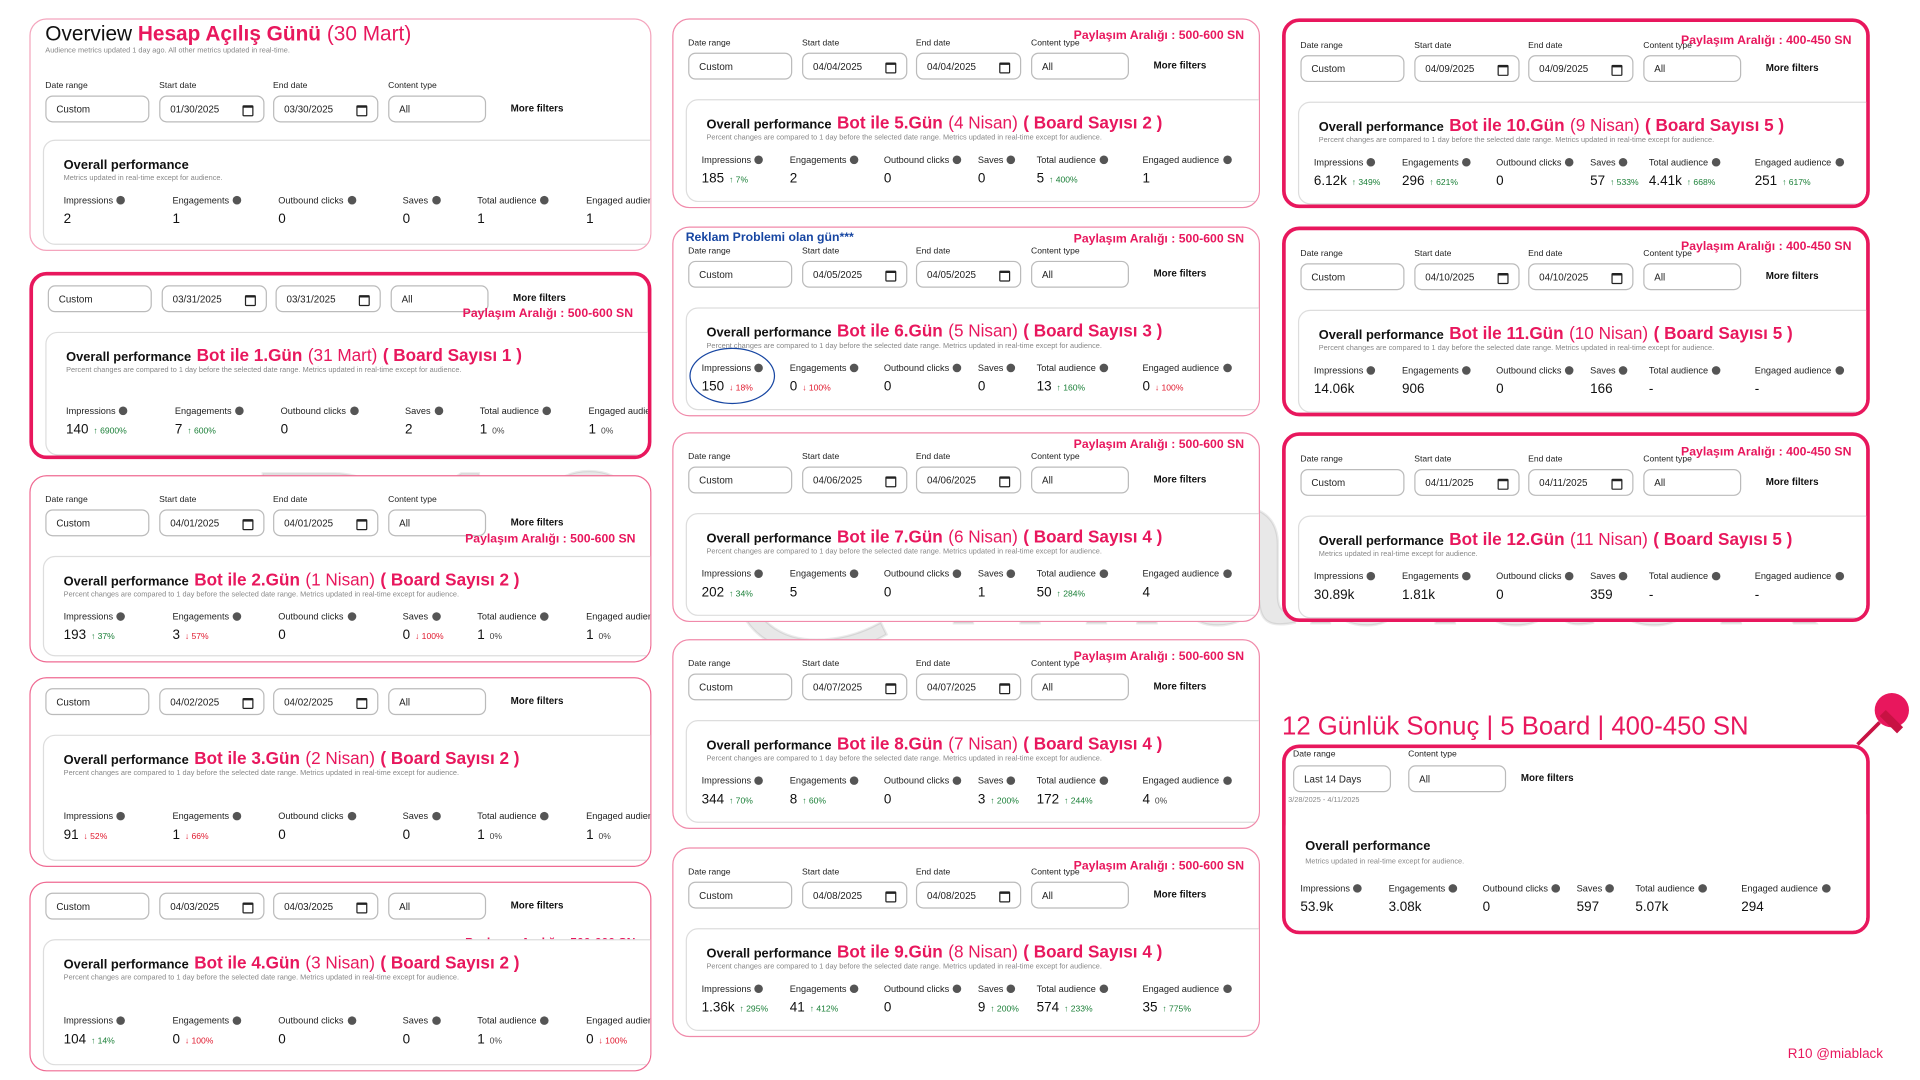 The height and width of the screenshot is (1080, 1920). What do you see at coordinates (923, 988) in the screenshot?
I see `metric-label: Outbound clicks` at bounding box center [923, 988].